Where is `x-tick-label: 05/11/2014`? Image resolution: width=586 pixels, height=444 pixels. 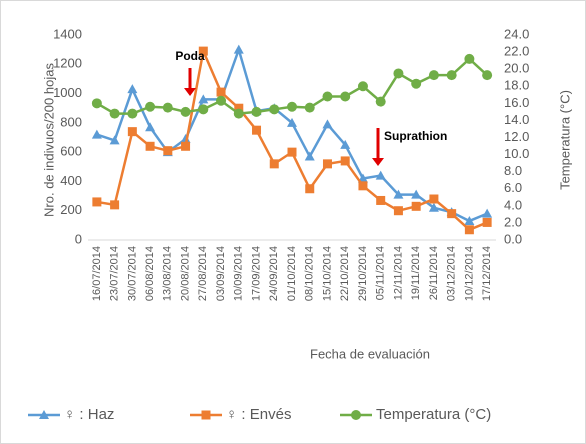 x-tick-label: 05/11/2014 is located at coordinates (381, 273).